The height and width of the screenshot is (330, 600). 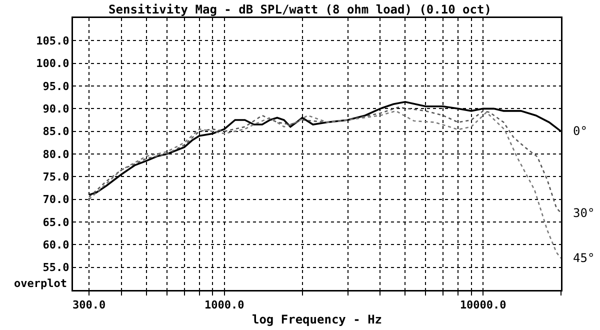 What do you see at coordinates (56, 86) in the screenshot?
I see `y-tick-label: 95.0` at bounding box center [56, 86].